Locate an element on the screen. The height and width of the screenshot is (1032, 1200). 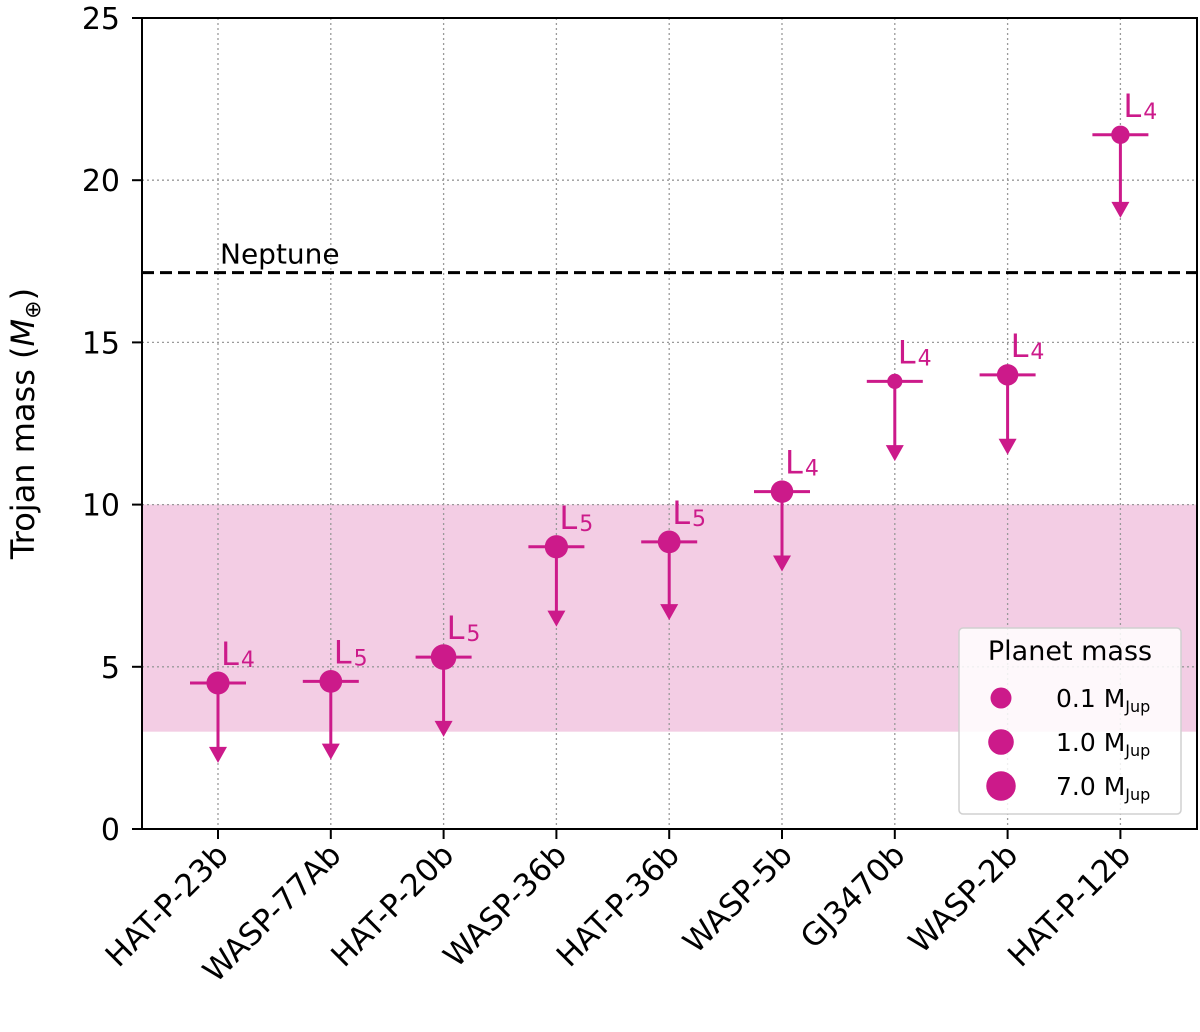
lagrange-label-6: L4 is located at coordinates (915, 352).